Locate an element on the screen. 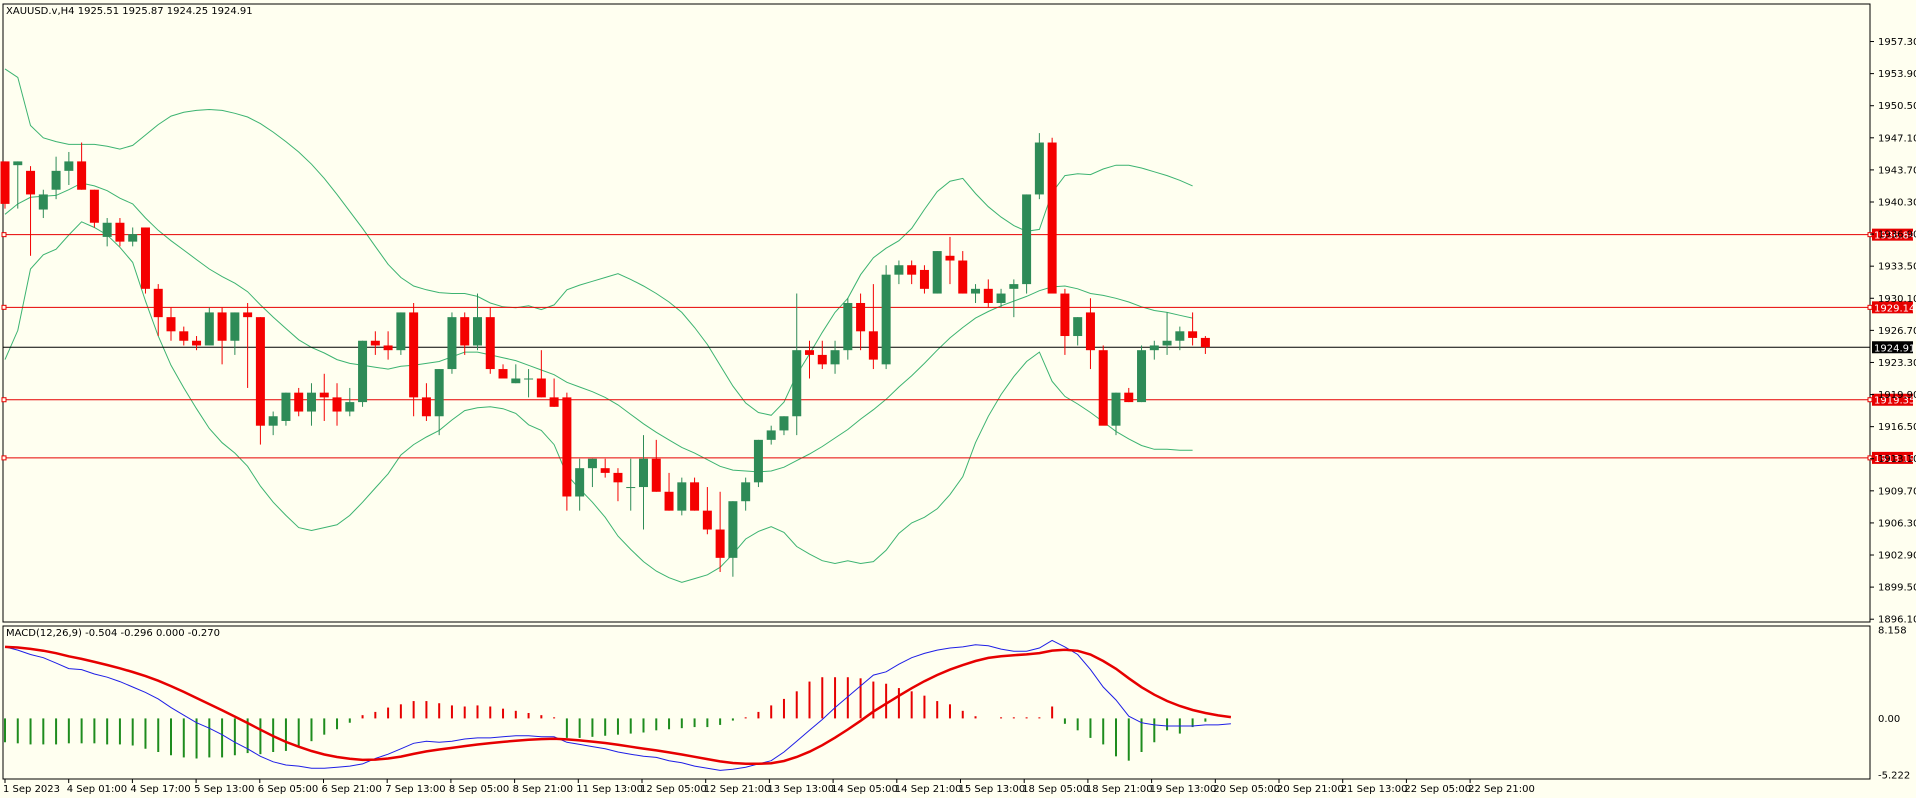 Image resolution: width=1916 pixels, height=798 pixels. macd-signal-line is located at coordinates (618, 705).